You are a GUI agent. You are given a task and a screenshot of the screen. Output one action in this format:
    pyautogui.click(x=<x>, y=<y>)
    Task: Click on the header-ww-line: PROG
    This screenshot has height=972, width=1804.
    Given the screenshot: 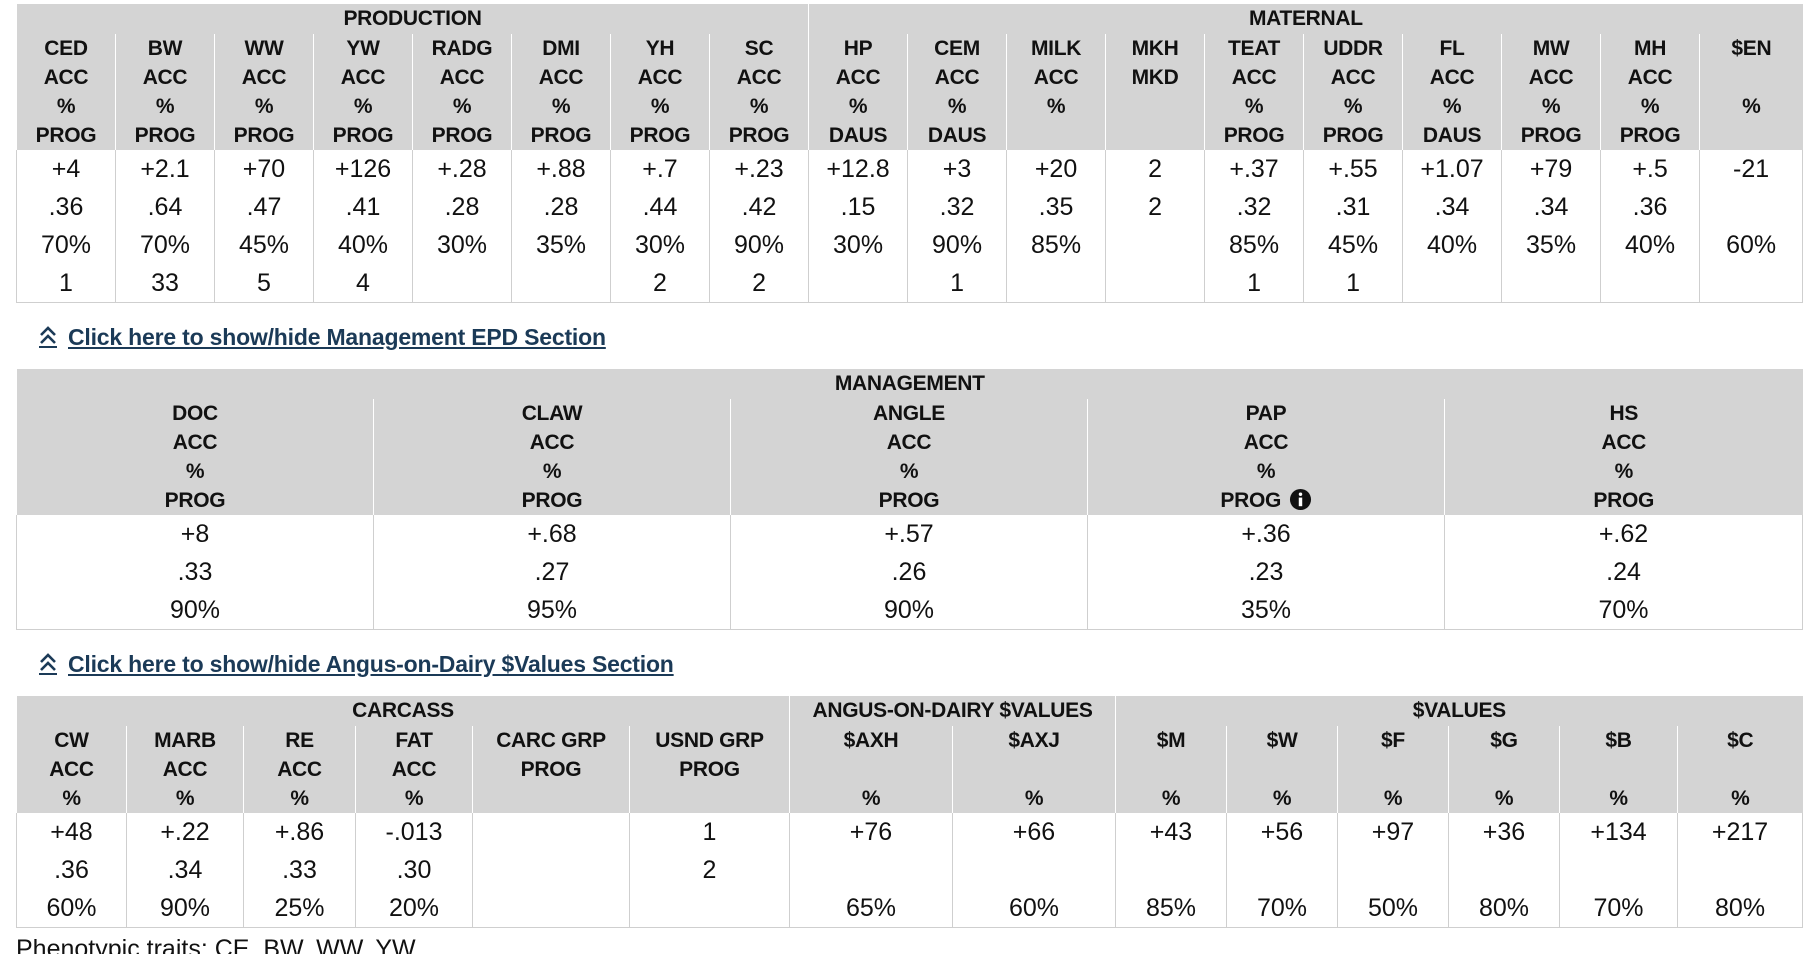 What is the action you would take?
    pyautogui.click(x=264, y=135)
    